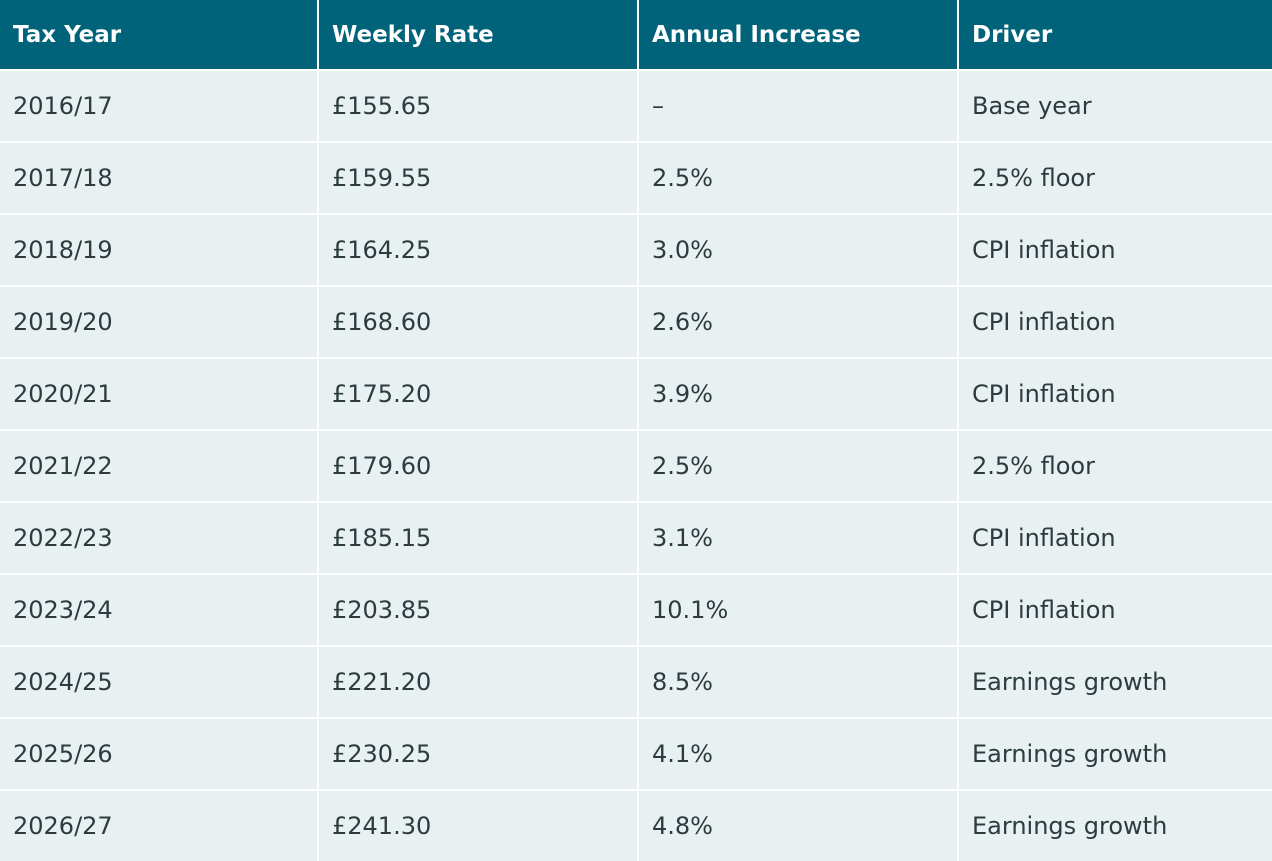 The image size is (1272, 861). What do you see at coordinates (478, 754) in the screenshot?
I see `table-cell: £230.25` at bounding box center [478, 754].